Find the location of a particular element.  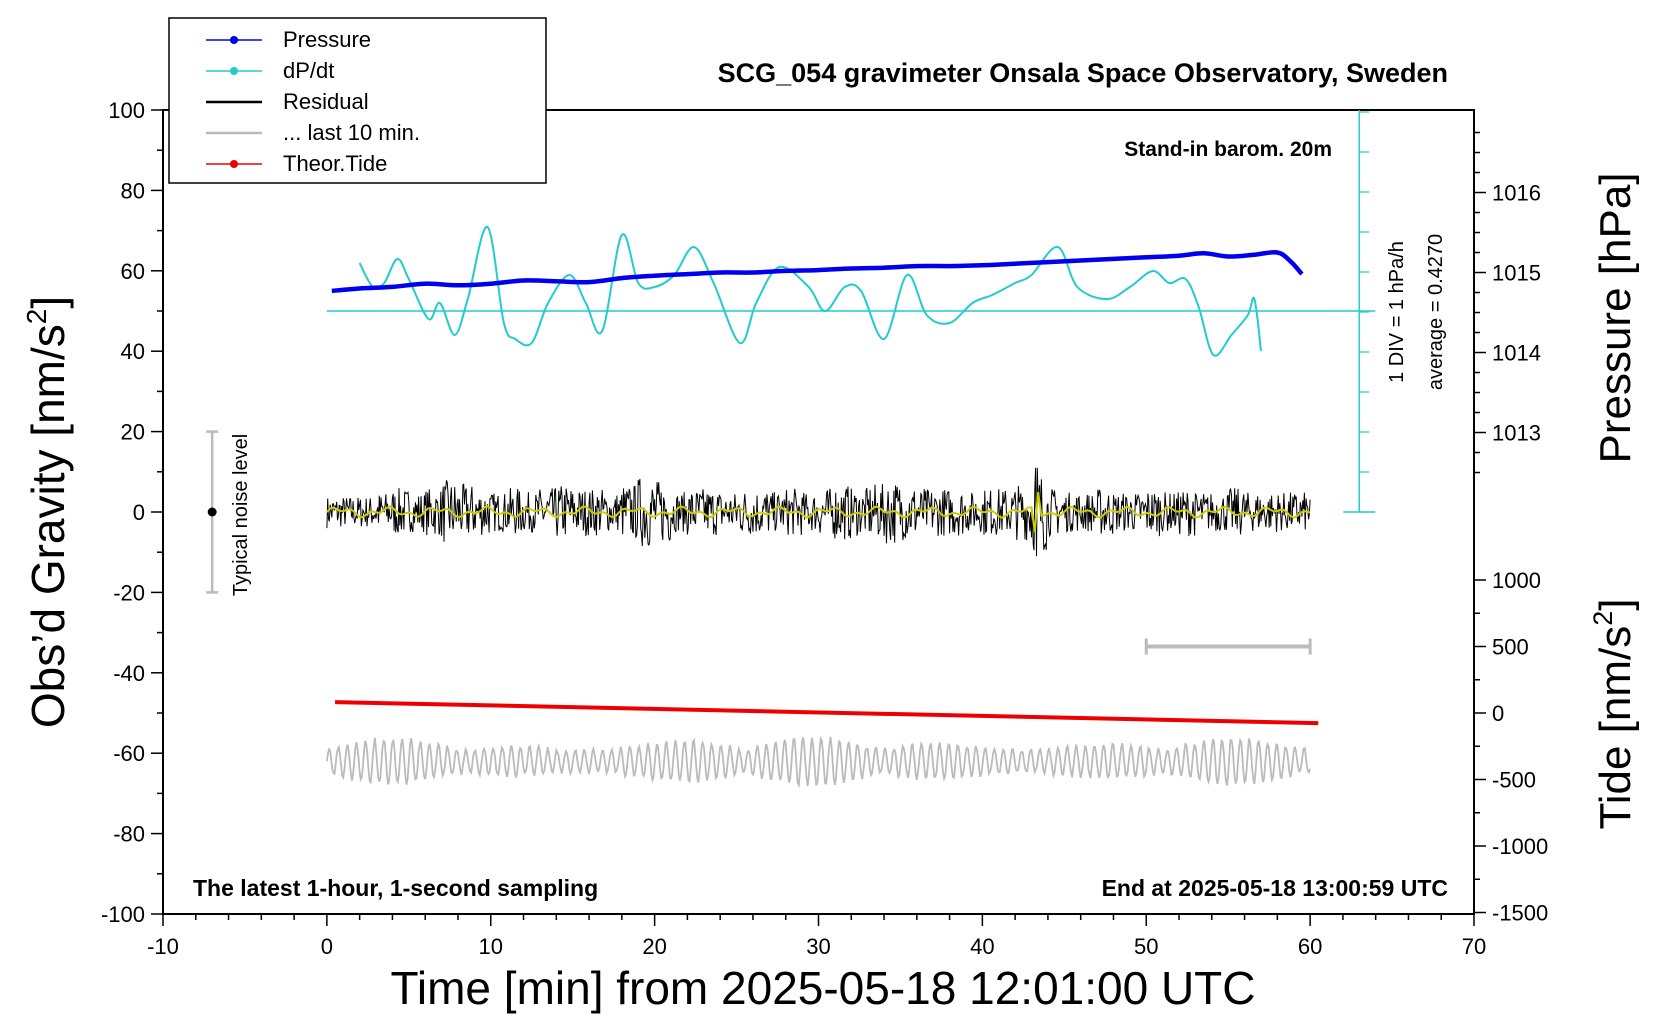

legend-entry: ... last 10 min. is located at coordinates (313, 132).